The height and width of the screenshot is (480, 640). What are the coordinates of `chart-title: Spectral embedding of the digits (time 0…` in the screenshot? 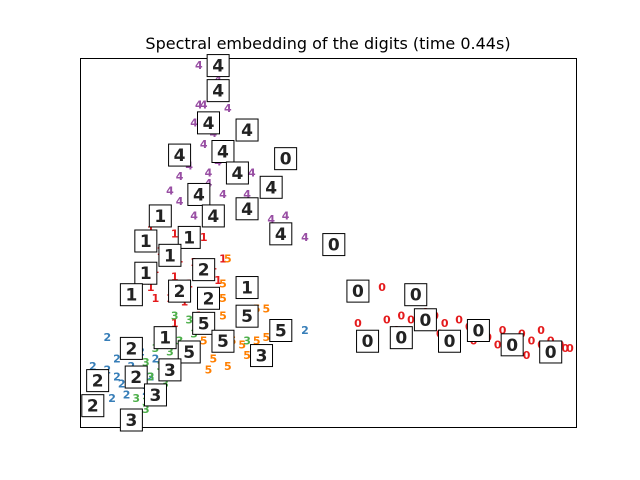 It's located at (327, 43).